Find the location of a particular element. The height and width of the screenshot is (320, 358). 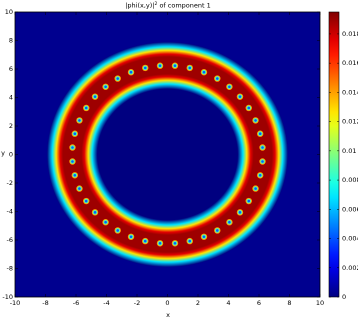

x-tick-label: 0 is located at coordinates (167, 303).